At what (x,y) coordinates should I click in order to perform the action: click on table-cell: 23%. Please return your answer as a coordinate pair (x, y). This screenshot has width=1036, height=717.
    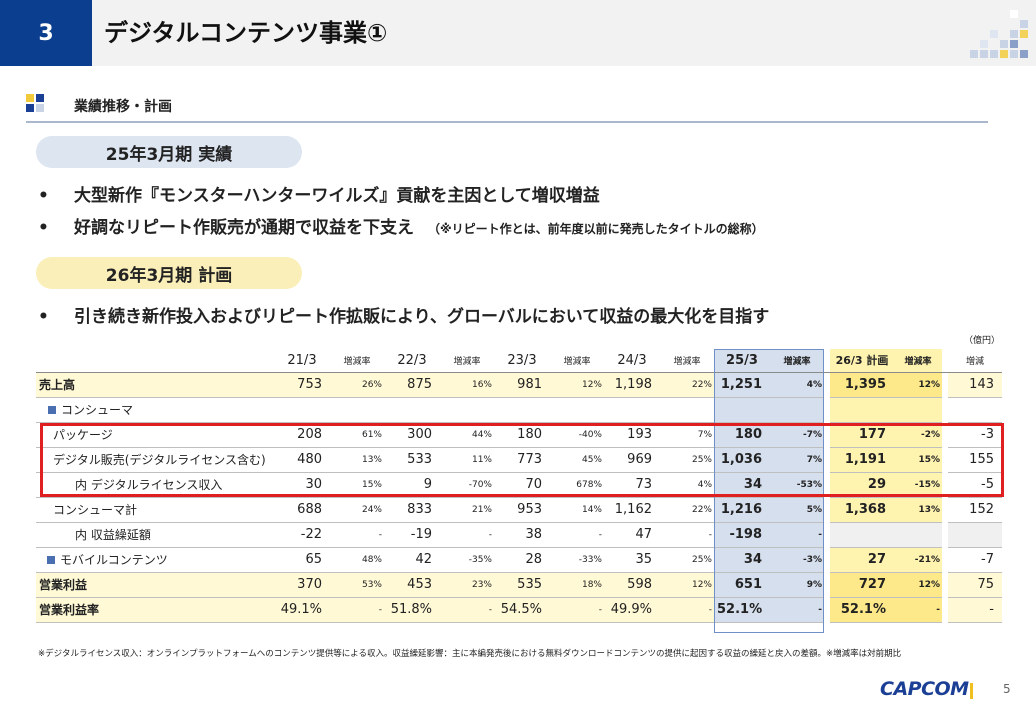
    Looking at the image, I should click on (467, 585).